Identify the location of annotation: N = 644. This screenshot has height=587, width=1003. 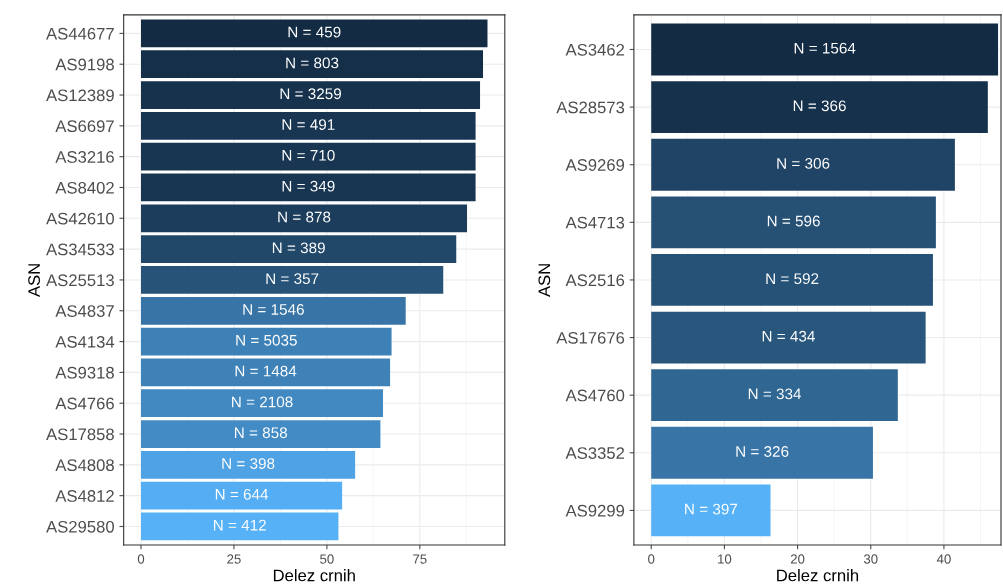
(242, 494).